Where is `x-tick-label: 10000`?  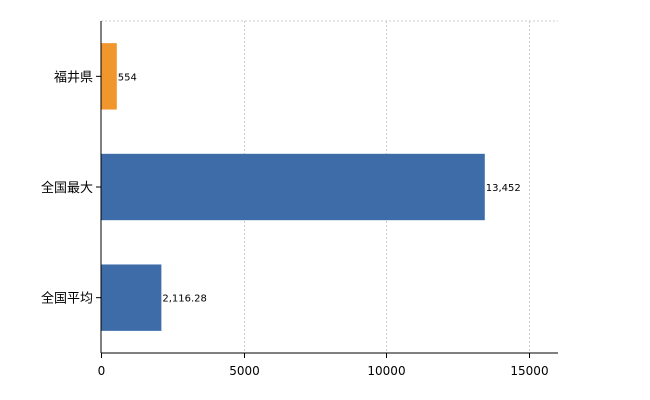 x-tick-label: 10000 is located at coordinates (386, 371).